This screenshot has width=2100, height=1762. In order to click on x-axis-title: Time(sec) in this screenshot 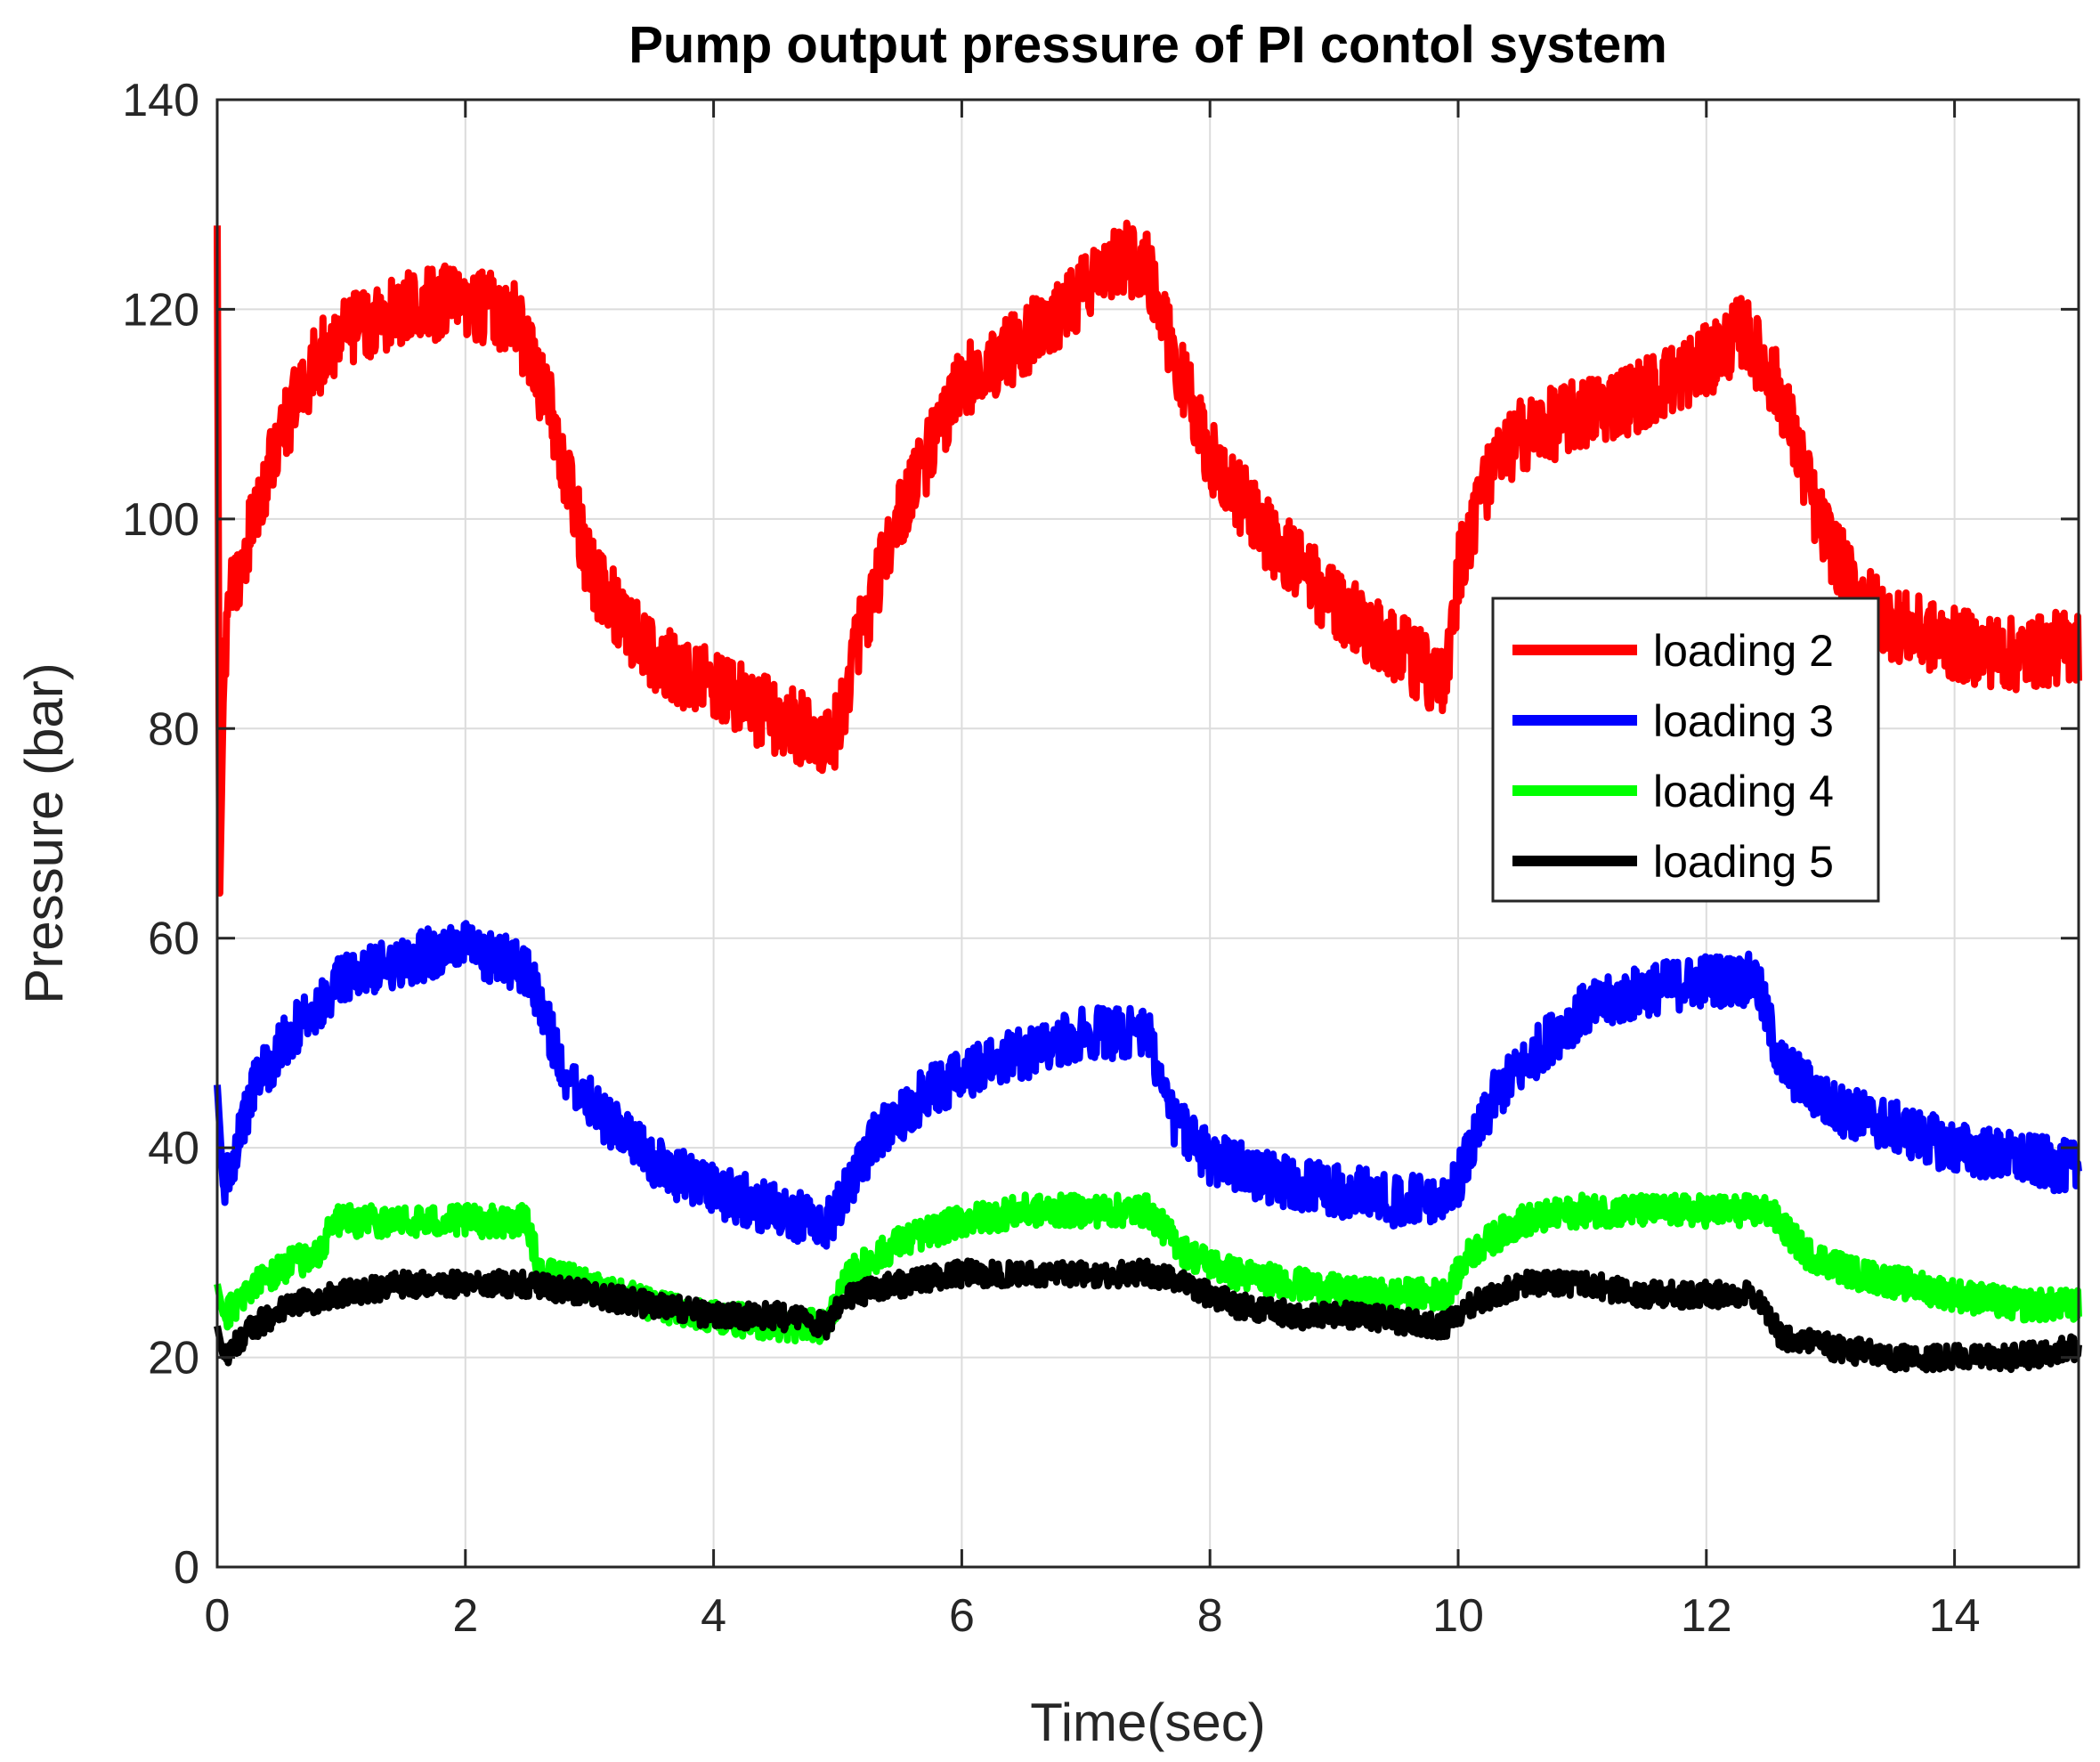, I will do `click(1147, 1722)`.